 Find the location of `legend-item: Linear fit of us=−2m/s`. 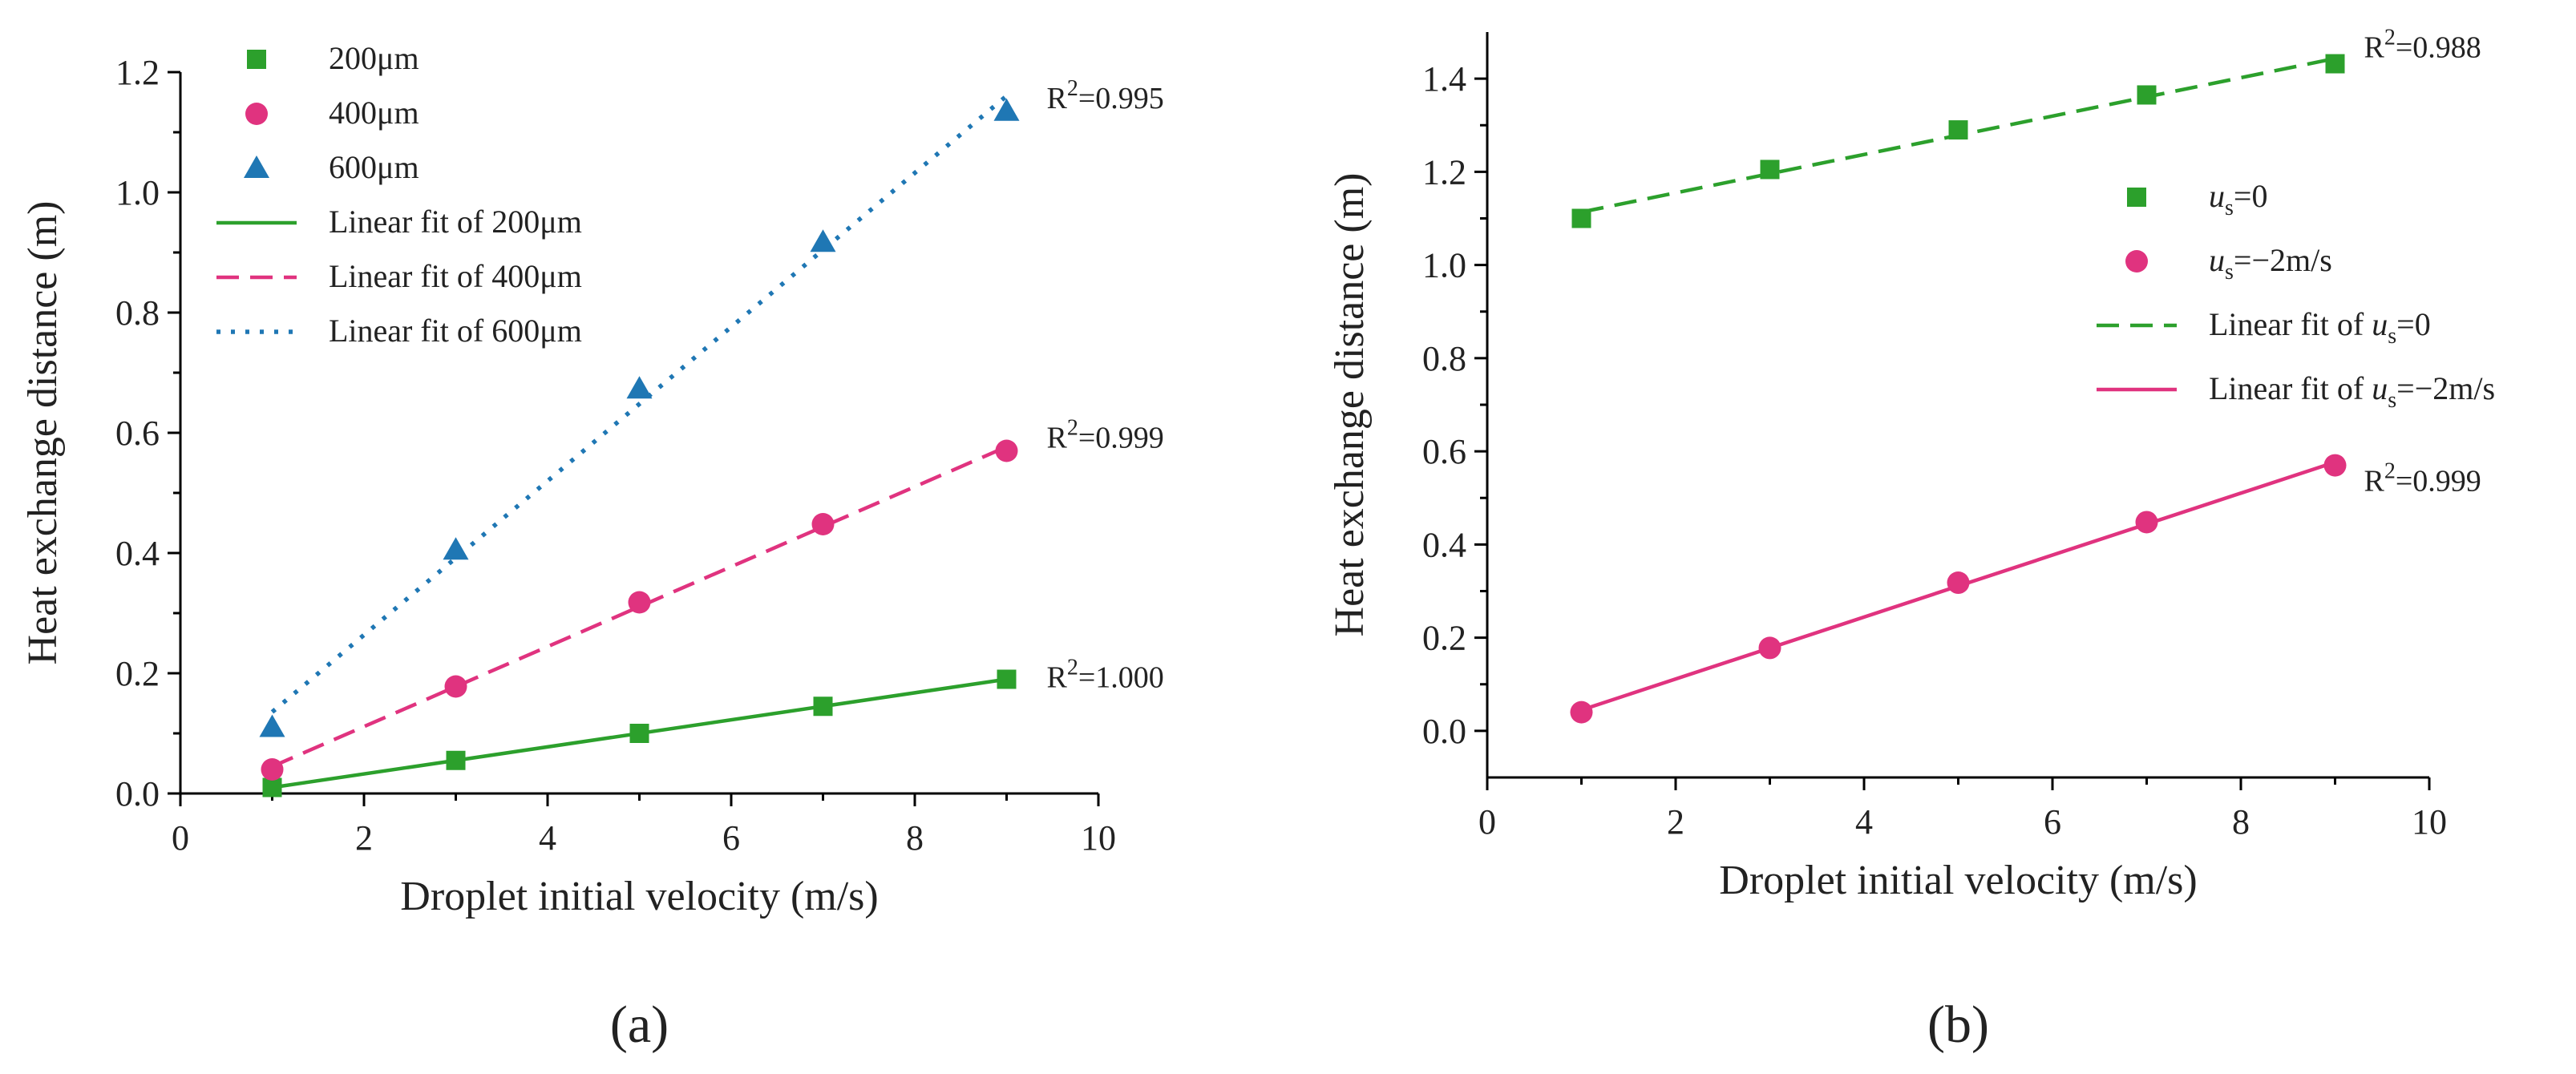

legend-item: Linear fit of us=−2m/s is located at coordinates (2296, 391).